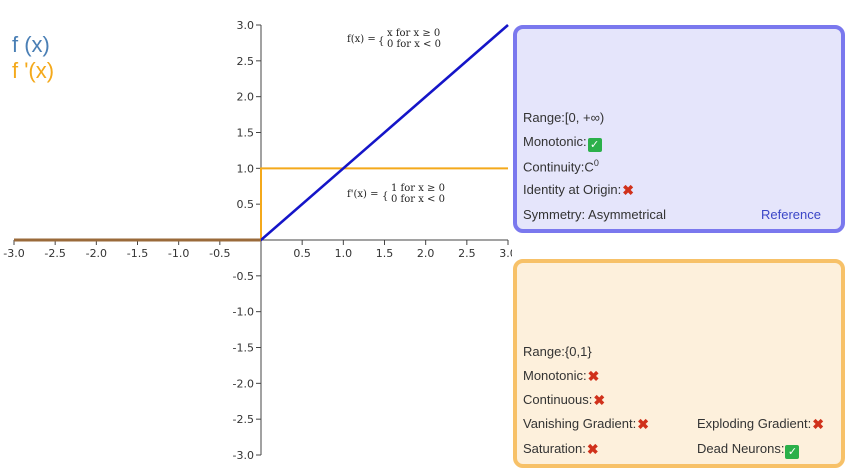  Describe the element at coordinates (243, 348) in the screenshot. I see `y-tick-label: -1.5` at that location.